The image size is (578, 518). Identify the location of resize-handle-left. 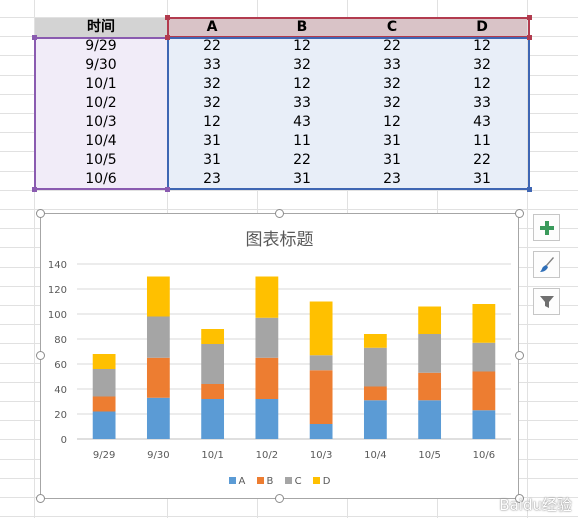
(40, 355).